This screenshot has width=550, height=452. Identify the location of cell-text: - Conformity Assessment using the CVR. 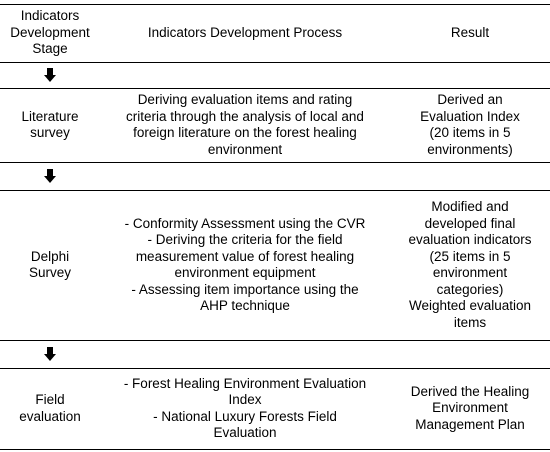
(245, 223).